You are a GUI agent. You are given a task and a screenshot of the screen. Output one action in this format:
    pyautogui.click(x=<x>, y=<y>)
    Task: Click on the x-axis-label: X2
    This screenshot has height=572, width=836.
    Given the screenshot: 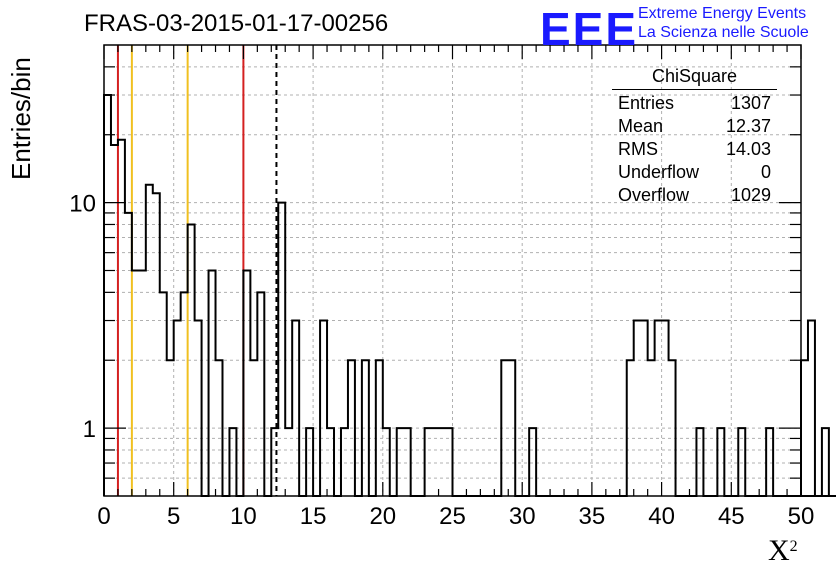 What is the action you would take?
    pyautogui.click(x=783, y=551)
    